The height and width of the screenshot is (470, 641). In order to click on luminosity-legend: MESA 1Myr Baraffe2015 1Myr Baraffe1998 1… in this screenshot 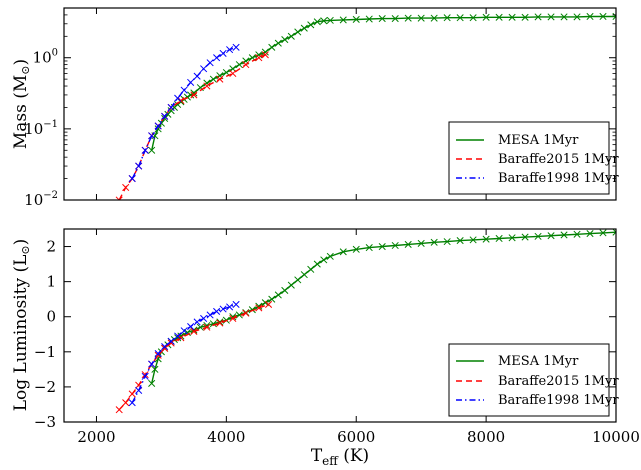, I will do `click(533, 380)`.